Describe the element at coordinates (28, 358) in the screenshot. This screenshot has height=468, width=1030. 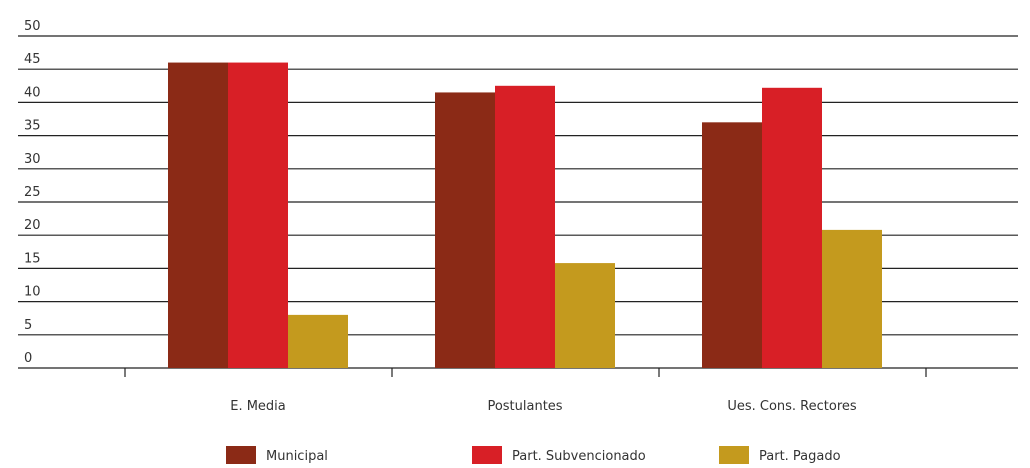
I see `y-tick-label: 0` at that location.